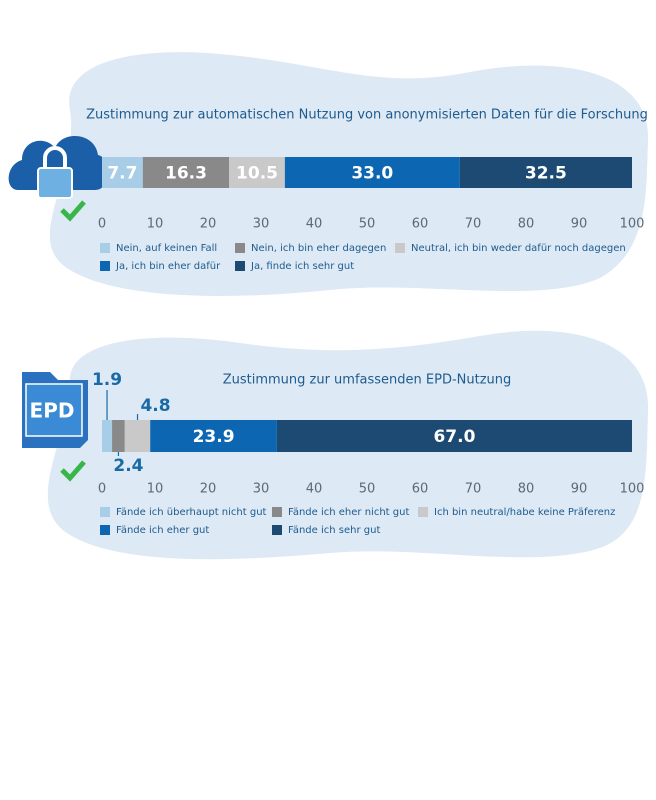 The width and height of the screenshot is (656, 800). What do you see at coordinates (191, 512) in the screenshot?
I see `legend-label: Fände ich überhaupt nicht gut` at bounding box center [191, 512].